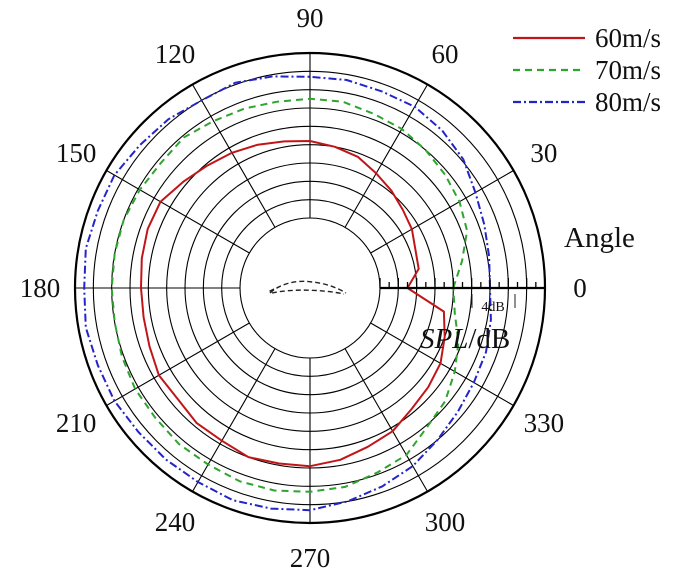  Describe the element at coordinates (310, 557) in the screenshot. I see `angle-tick-label: 270` at that location.